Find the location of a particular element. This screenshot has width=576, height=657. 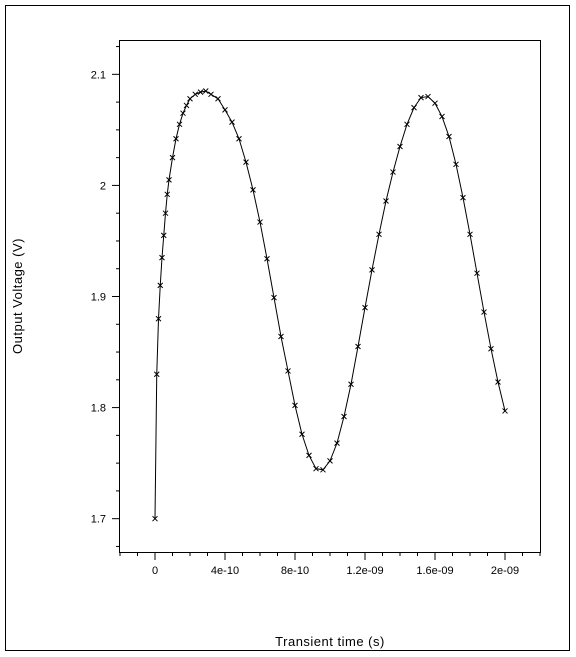

y-tick-label: 1.7 is located at coordinates (98, 520).